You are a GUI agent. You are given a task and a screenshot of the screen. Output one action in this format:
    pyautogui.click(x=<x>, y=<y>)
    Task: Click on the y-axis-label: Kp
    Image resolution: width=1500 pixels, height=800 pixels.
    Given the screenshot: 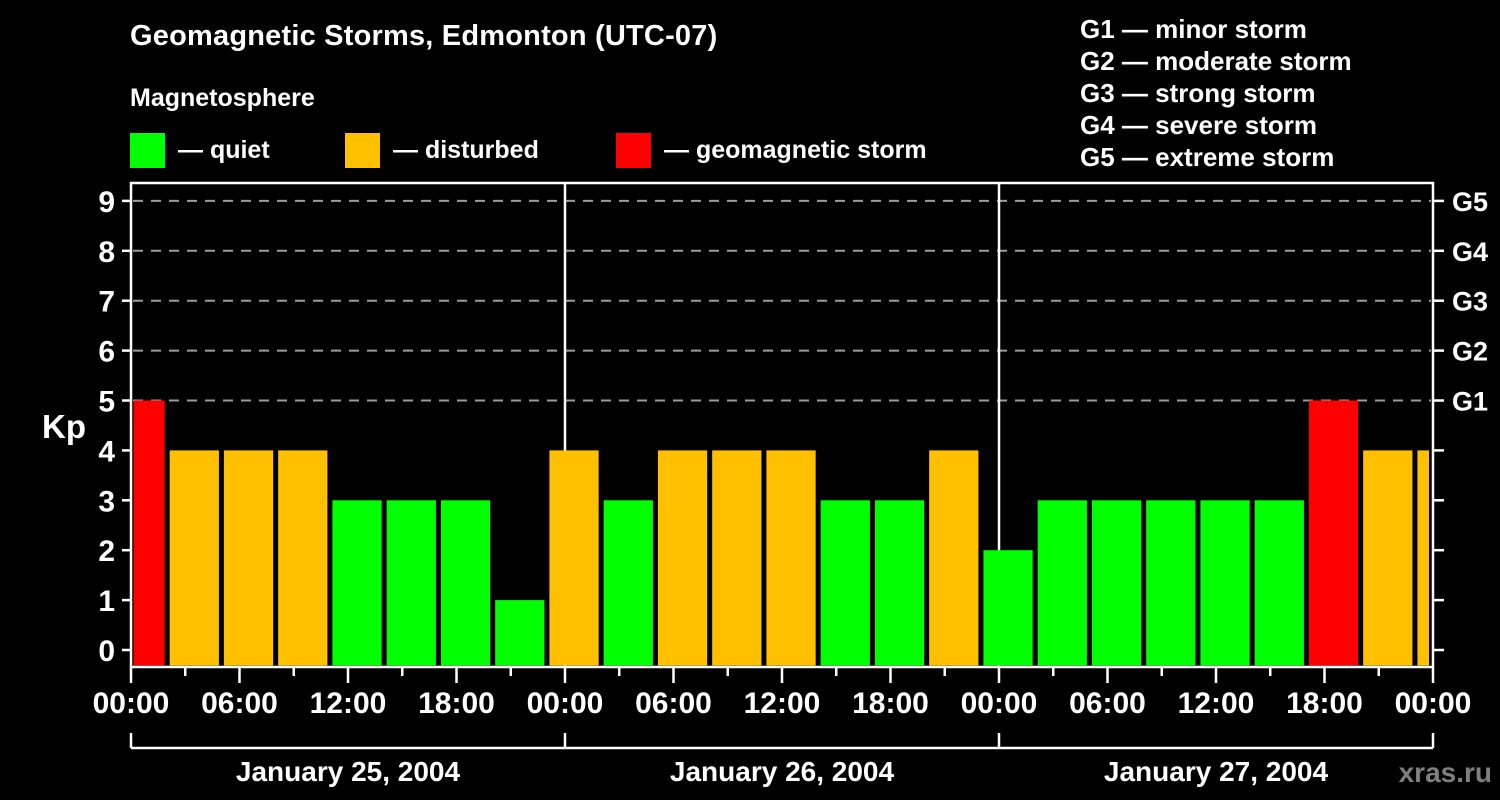 What is the action you would take?
    pyautogui.click(x=64, y=426)
    